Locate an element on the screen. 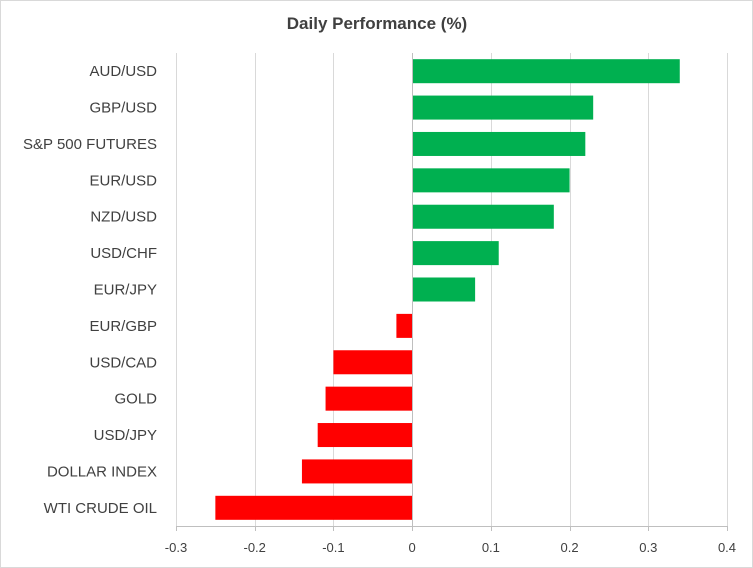 Image resolution: width=753 pixels, height=568 pixels. category-label: USD/JPY is located at coordinates (125, 435).